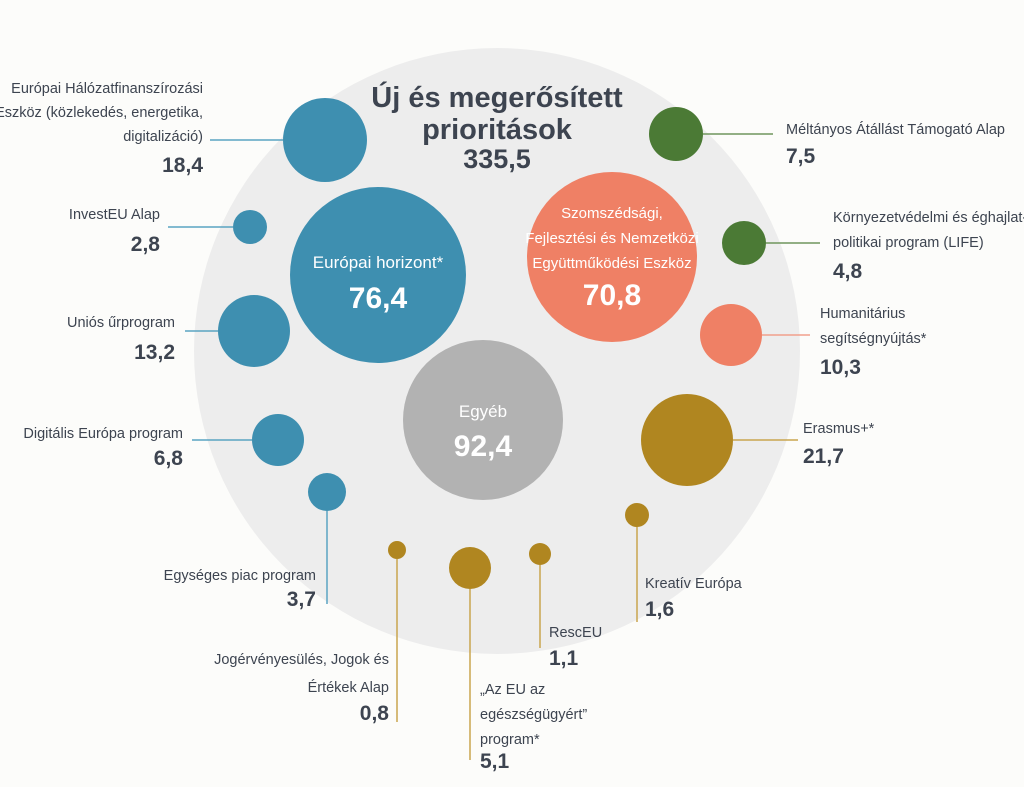 This screenshot has width=1024, height=787. I want to click on bubble-label-jogervenyesules: Értékek Alap, so click(348, 687).